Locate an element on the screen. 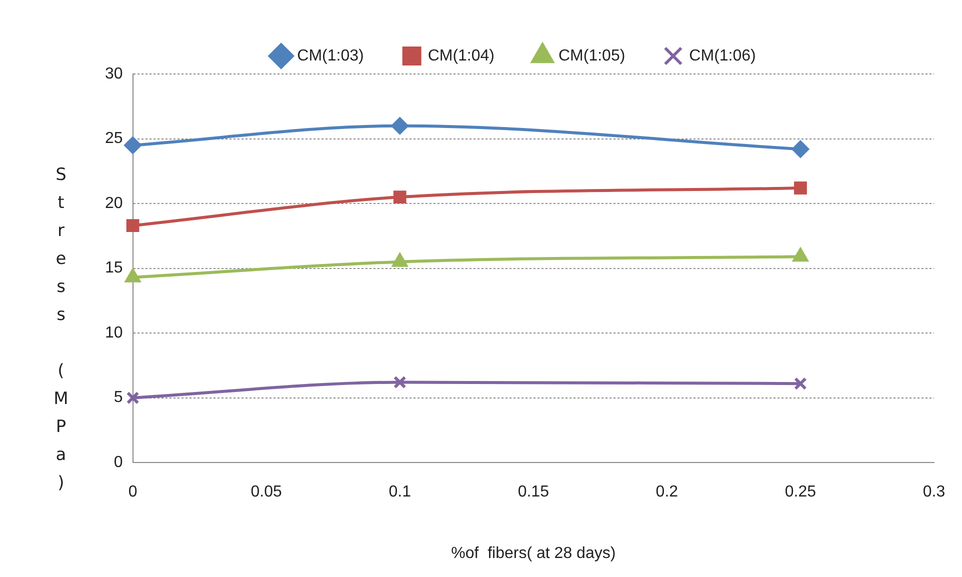  legend-label: CM(1:03) is located at coordinates (330, 55).